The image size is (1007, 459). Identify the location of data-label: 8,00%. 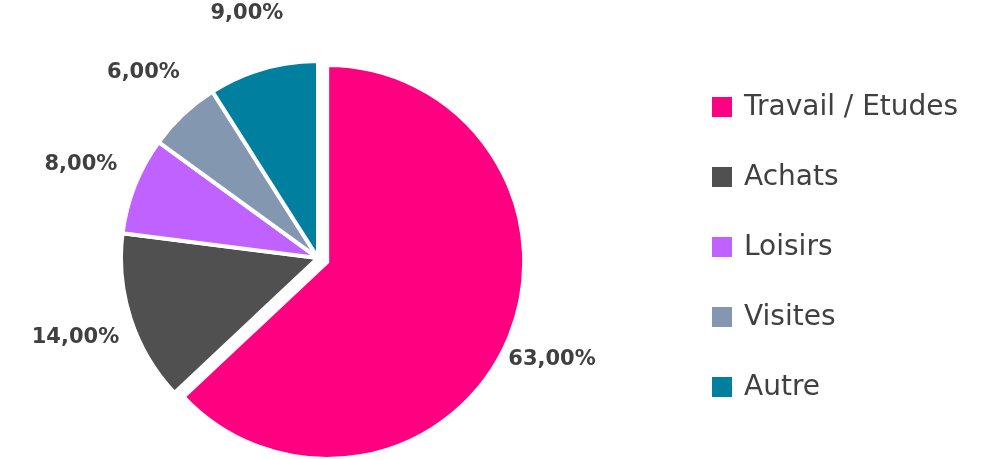
(81, 163).